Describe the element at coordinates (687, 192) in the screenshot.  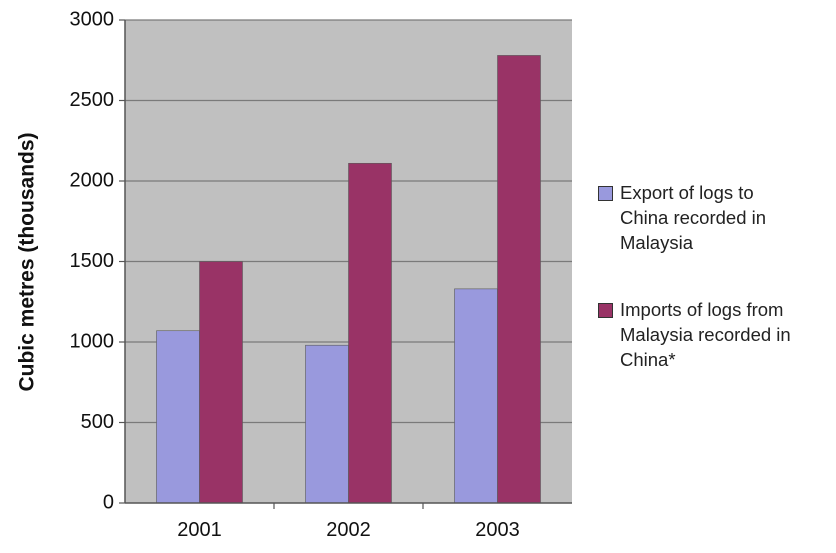
I see `legend-text: Export of logs to` at that location.